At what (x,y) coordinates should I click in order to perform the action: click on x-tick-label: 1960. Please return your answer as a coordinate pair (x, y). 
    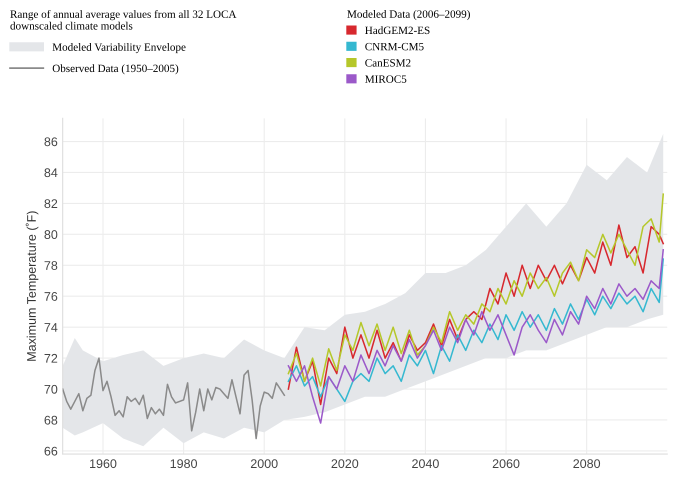
    Looking at the image, I should click on (103, 463).